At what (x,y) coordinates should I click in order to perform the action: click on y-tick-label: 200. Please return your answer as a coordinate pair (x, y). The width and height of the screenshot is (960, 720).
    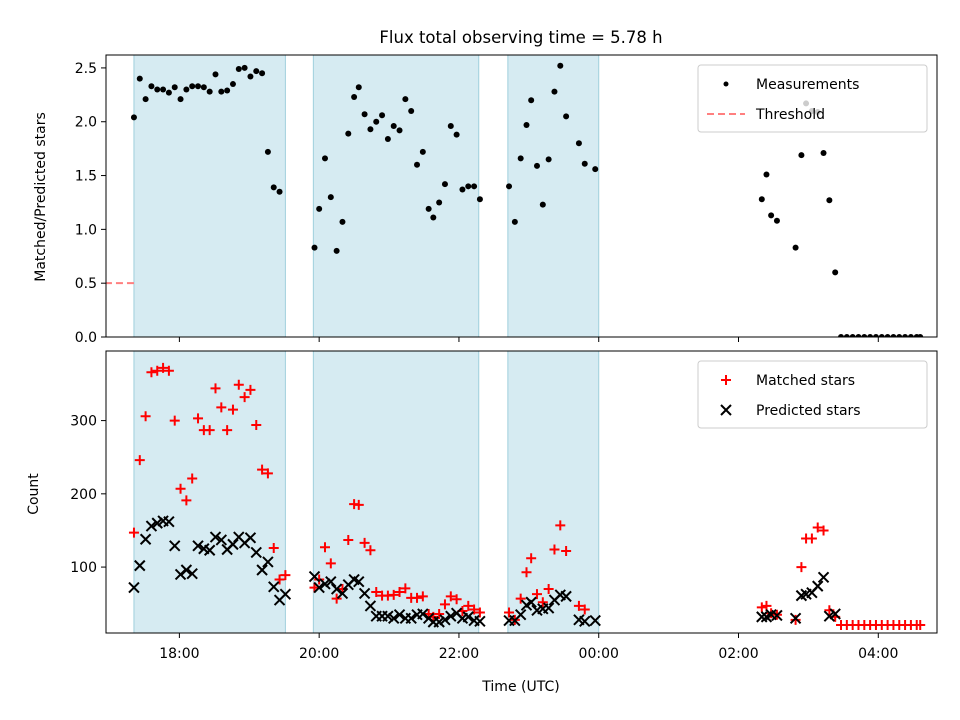
    Looking at the image, I should click on (83, 495).